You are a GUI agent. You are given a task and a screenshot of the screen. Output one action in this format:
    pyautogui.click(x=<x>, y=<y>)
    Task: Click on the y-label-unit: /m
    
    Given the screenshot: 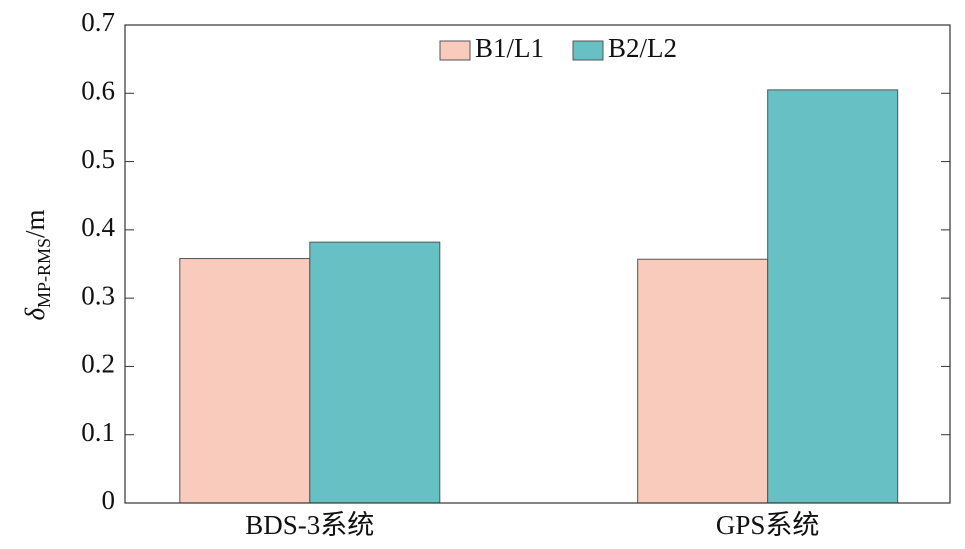 What is the action you would take?
    pyautogui.click(x=35, y=223)
    